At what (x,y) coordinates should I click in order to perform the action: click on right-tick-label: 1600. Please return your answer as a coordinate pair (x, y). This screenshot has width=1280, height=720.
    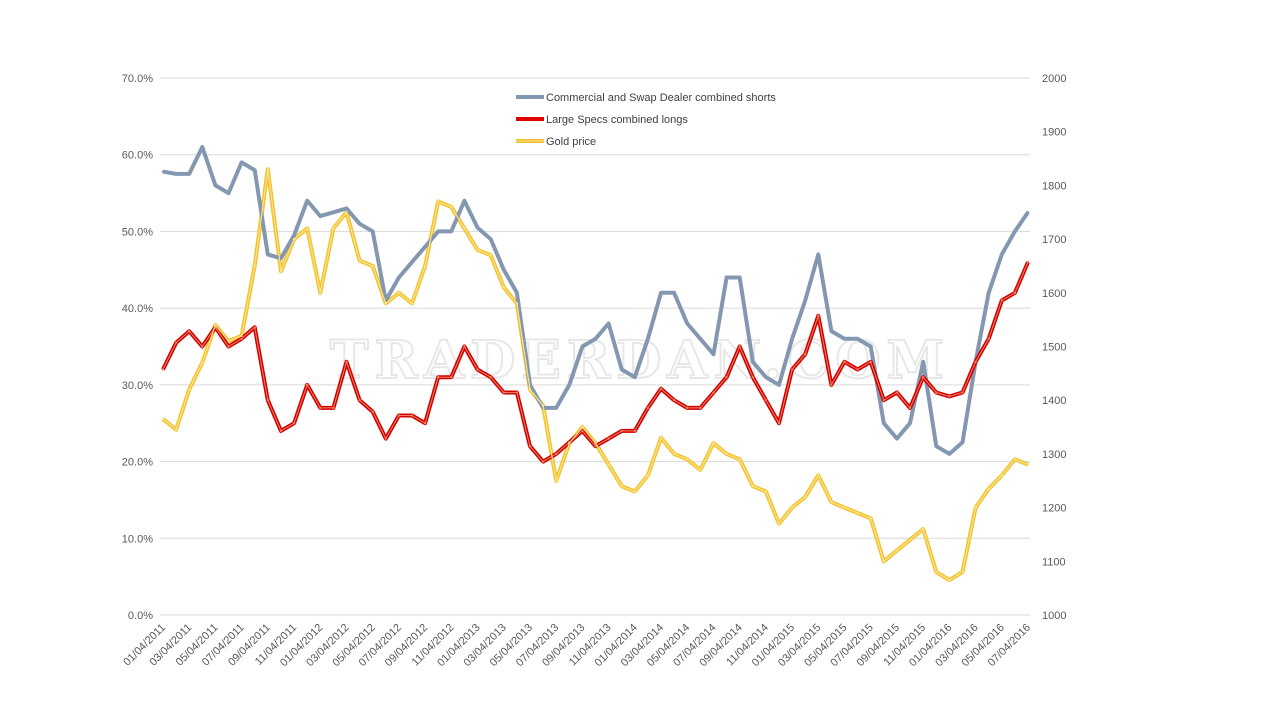
    Looking at the image, I should click on (1054, 294).